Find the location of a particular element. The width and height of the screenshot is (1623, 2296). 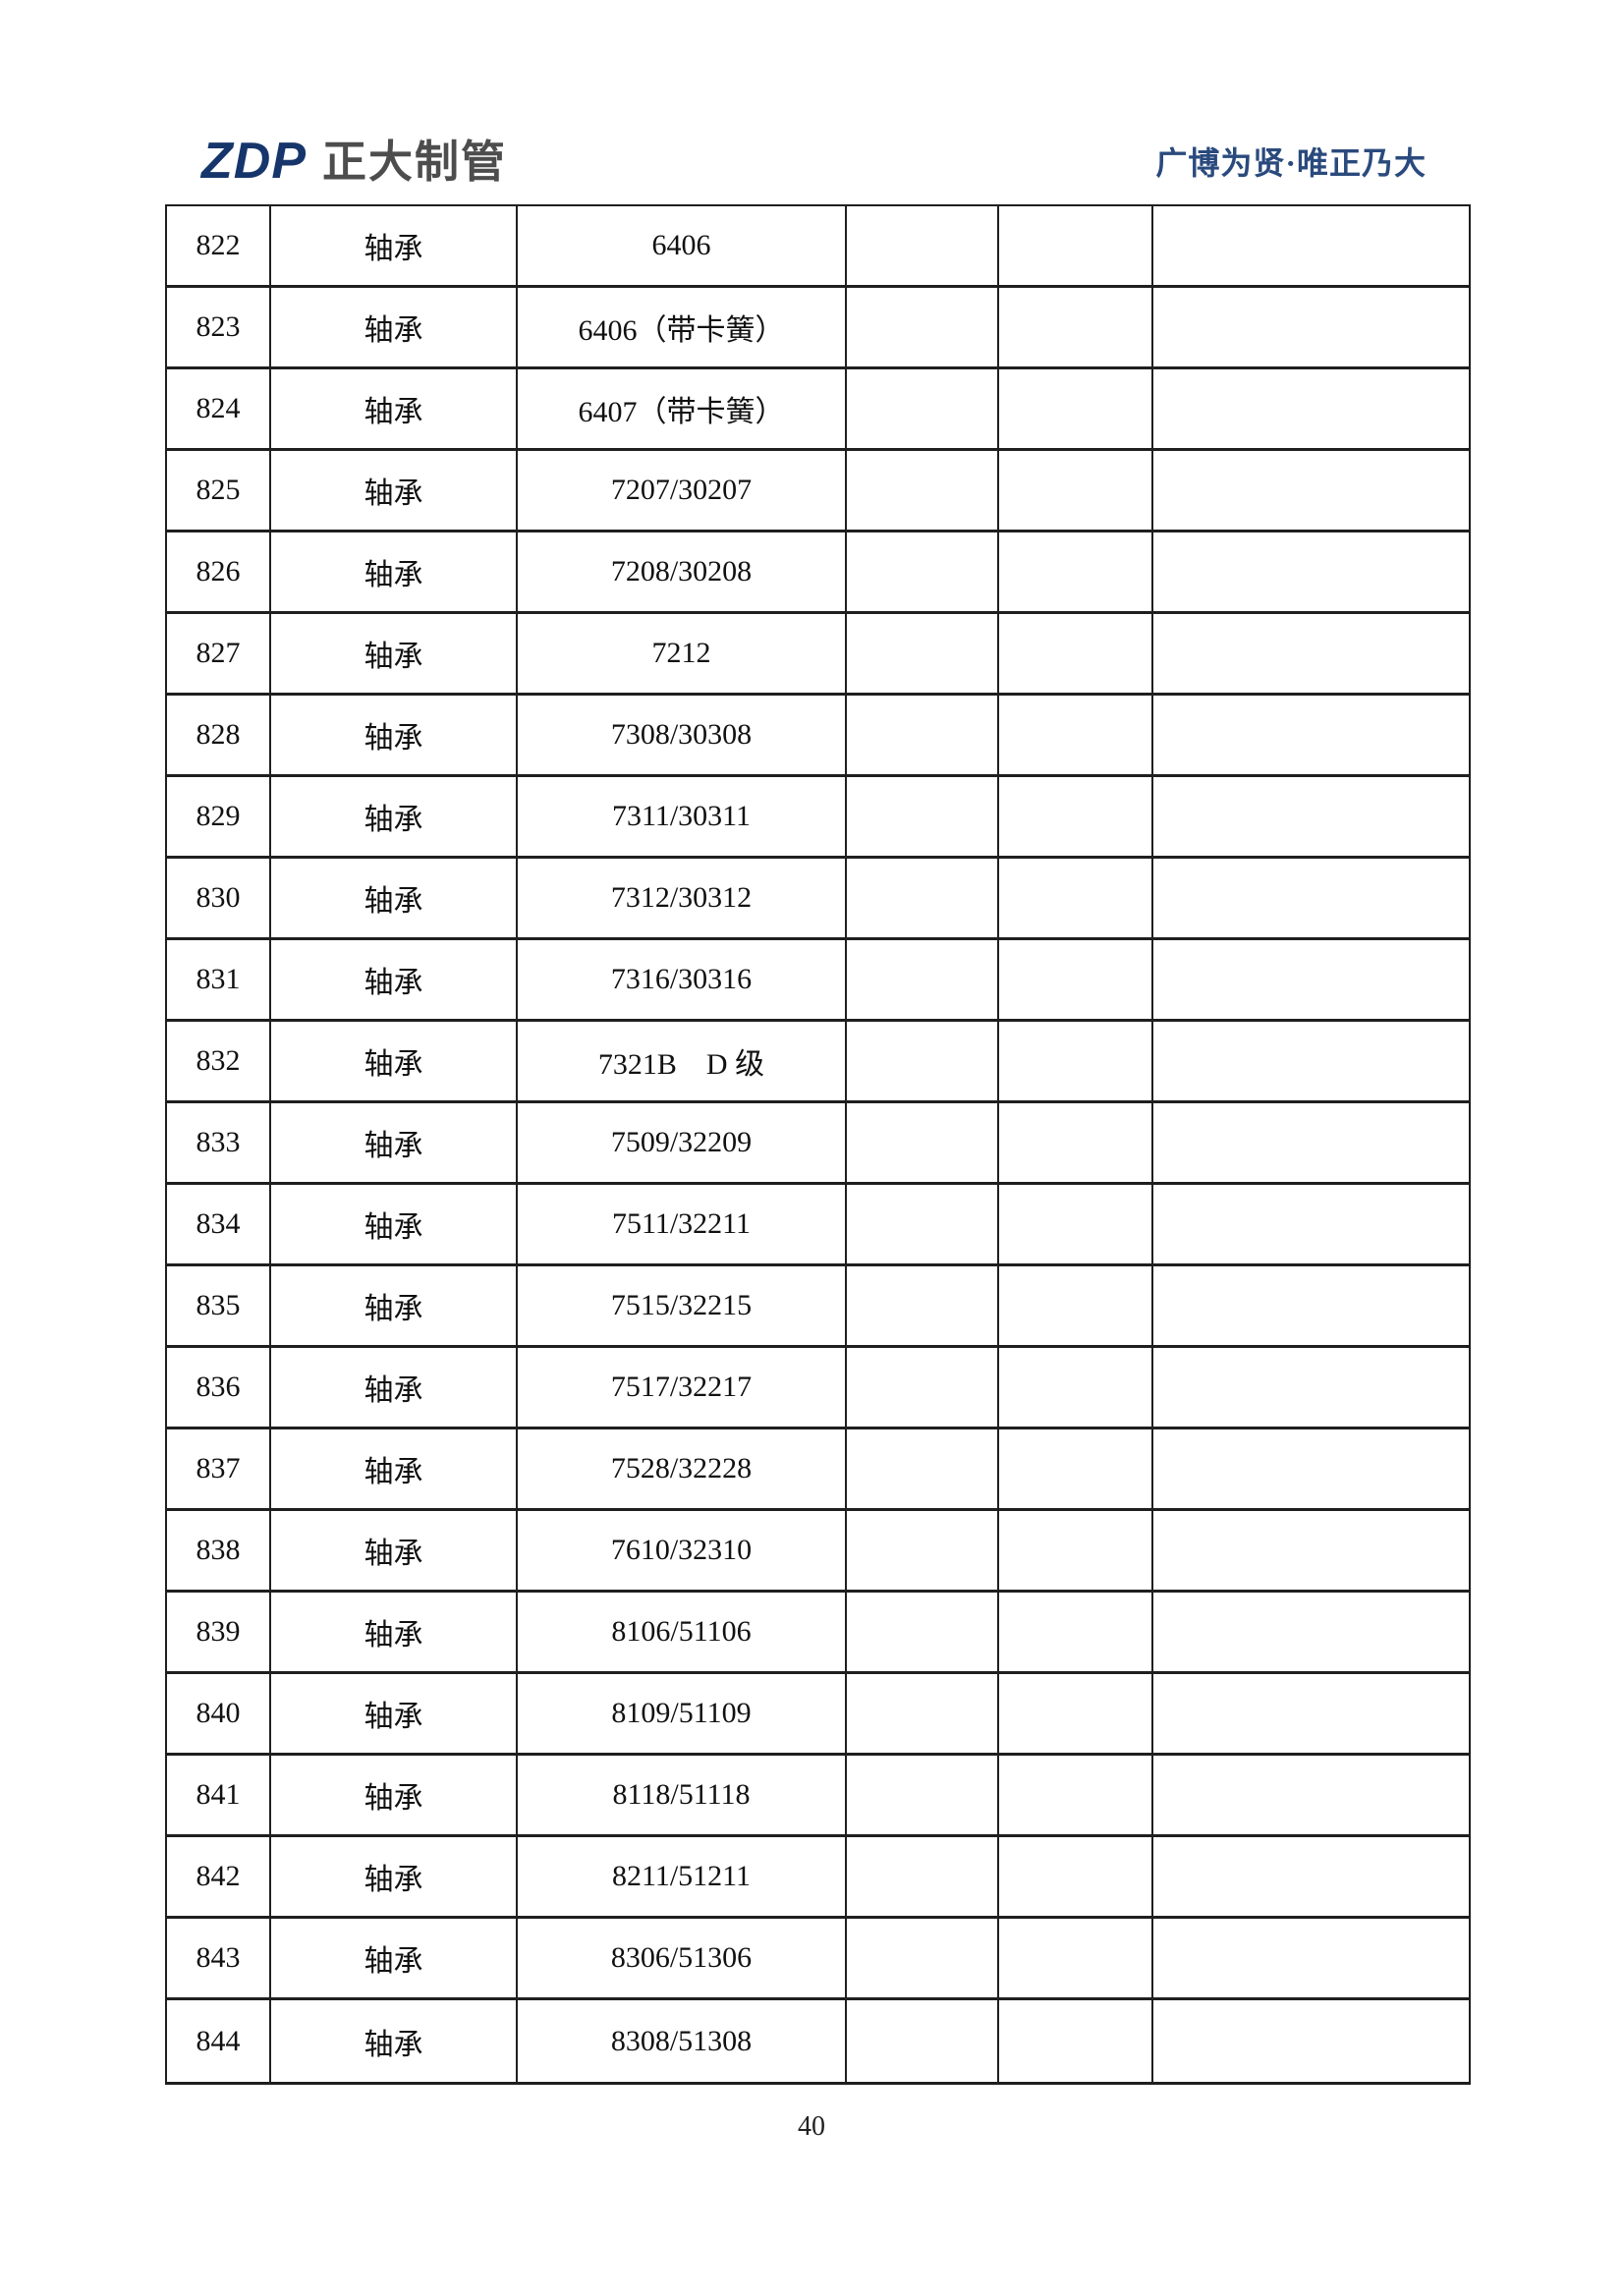

cell-part-model: 7308/30308 is located at coordinates (682, 735).